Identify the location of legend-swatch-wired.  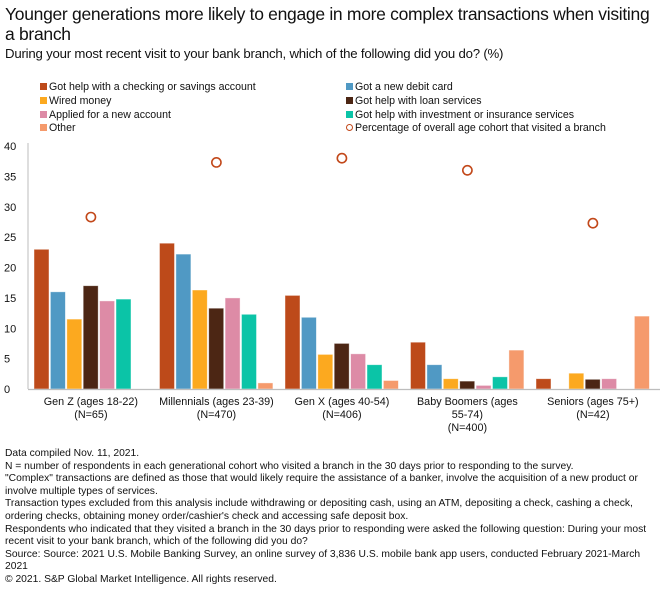
(43, 100).